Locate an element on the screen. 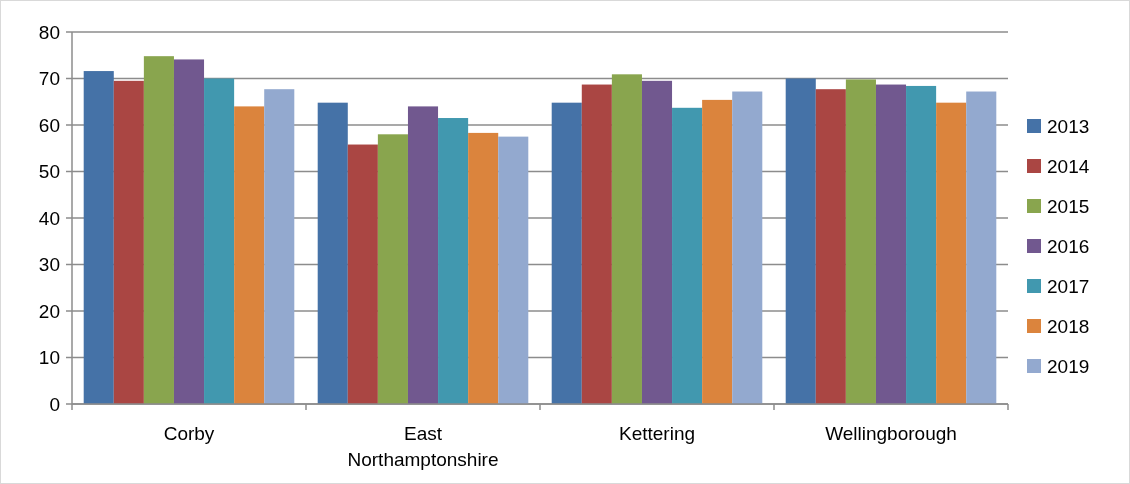  y-tick-label: 10 is located at coordinates (49, 358).